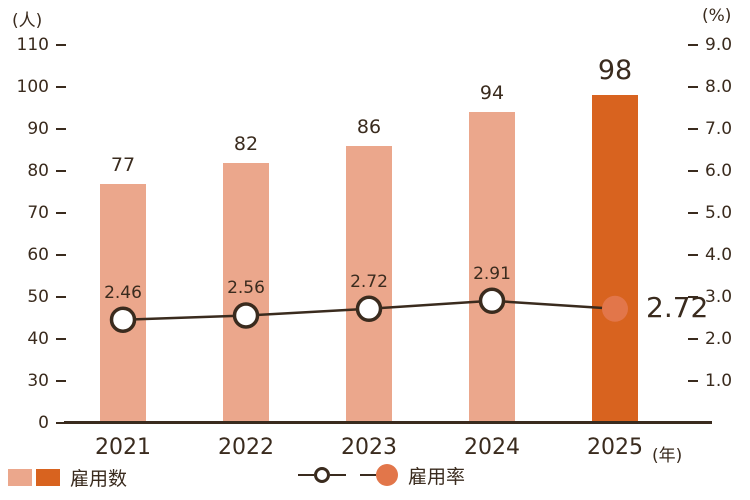  Describe the element at coordinates (33, 423) in the screenshot. I see `left-axis-tick: 0` at that location.